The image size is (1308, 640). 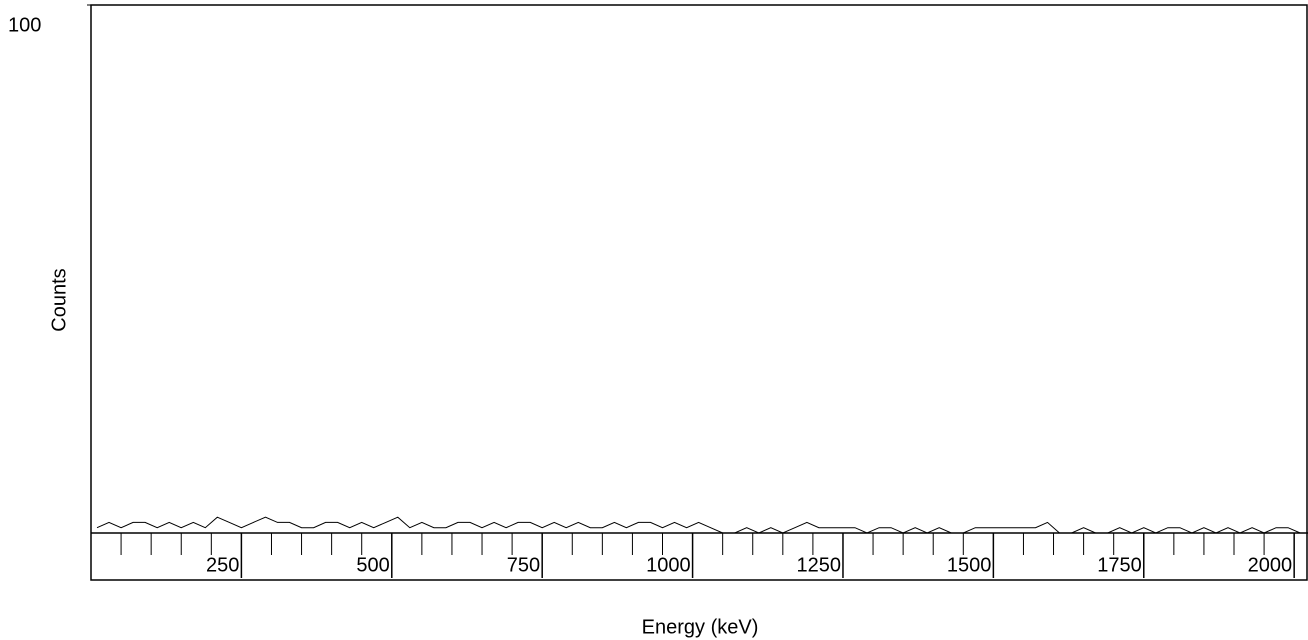 I want to click on x-tick-label: 250, so click(x=222, y=565).